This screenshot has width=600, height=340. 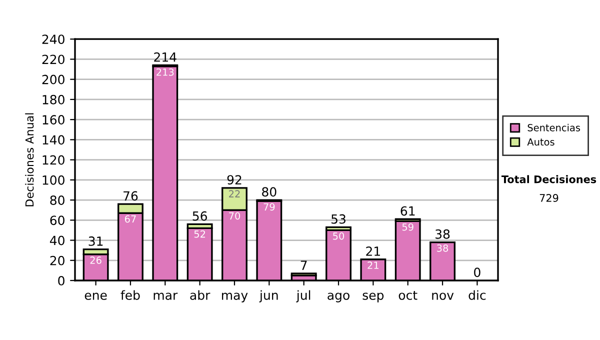 I want to click on y-axis-title: Decisiones Anual, so click(x=29, y=159).